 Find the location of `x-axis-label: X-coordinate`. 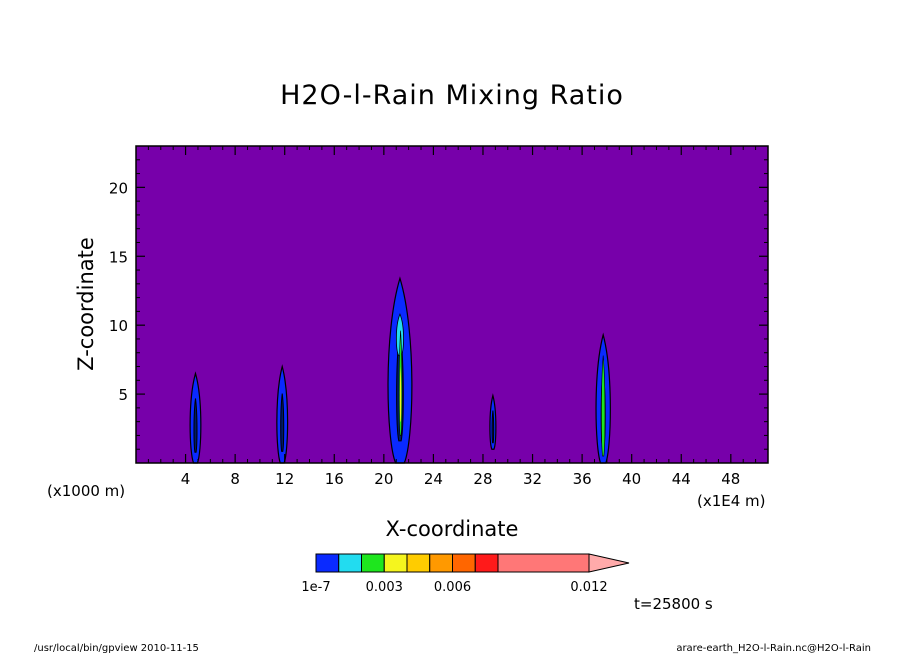

x-axis-label: X-coordinate is located at coordinates (452, 529).